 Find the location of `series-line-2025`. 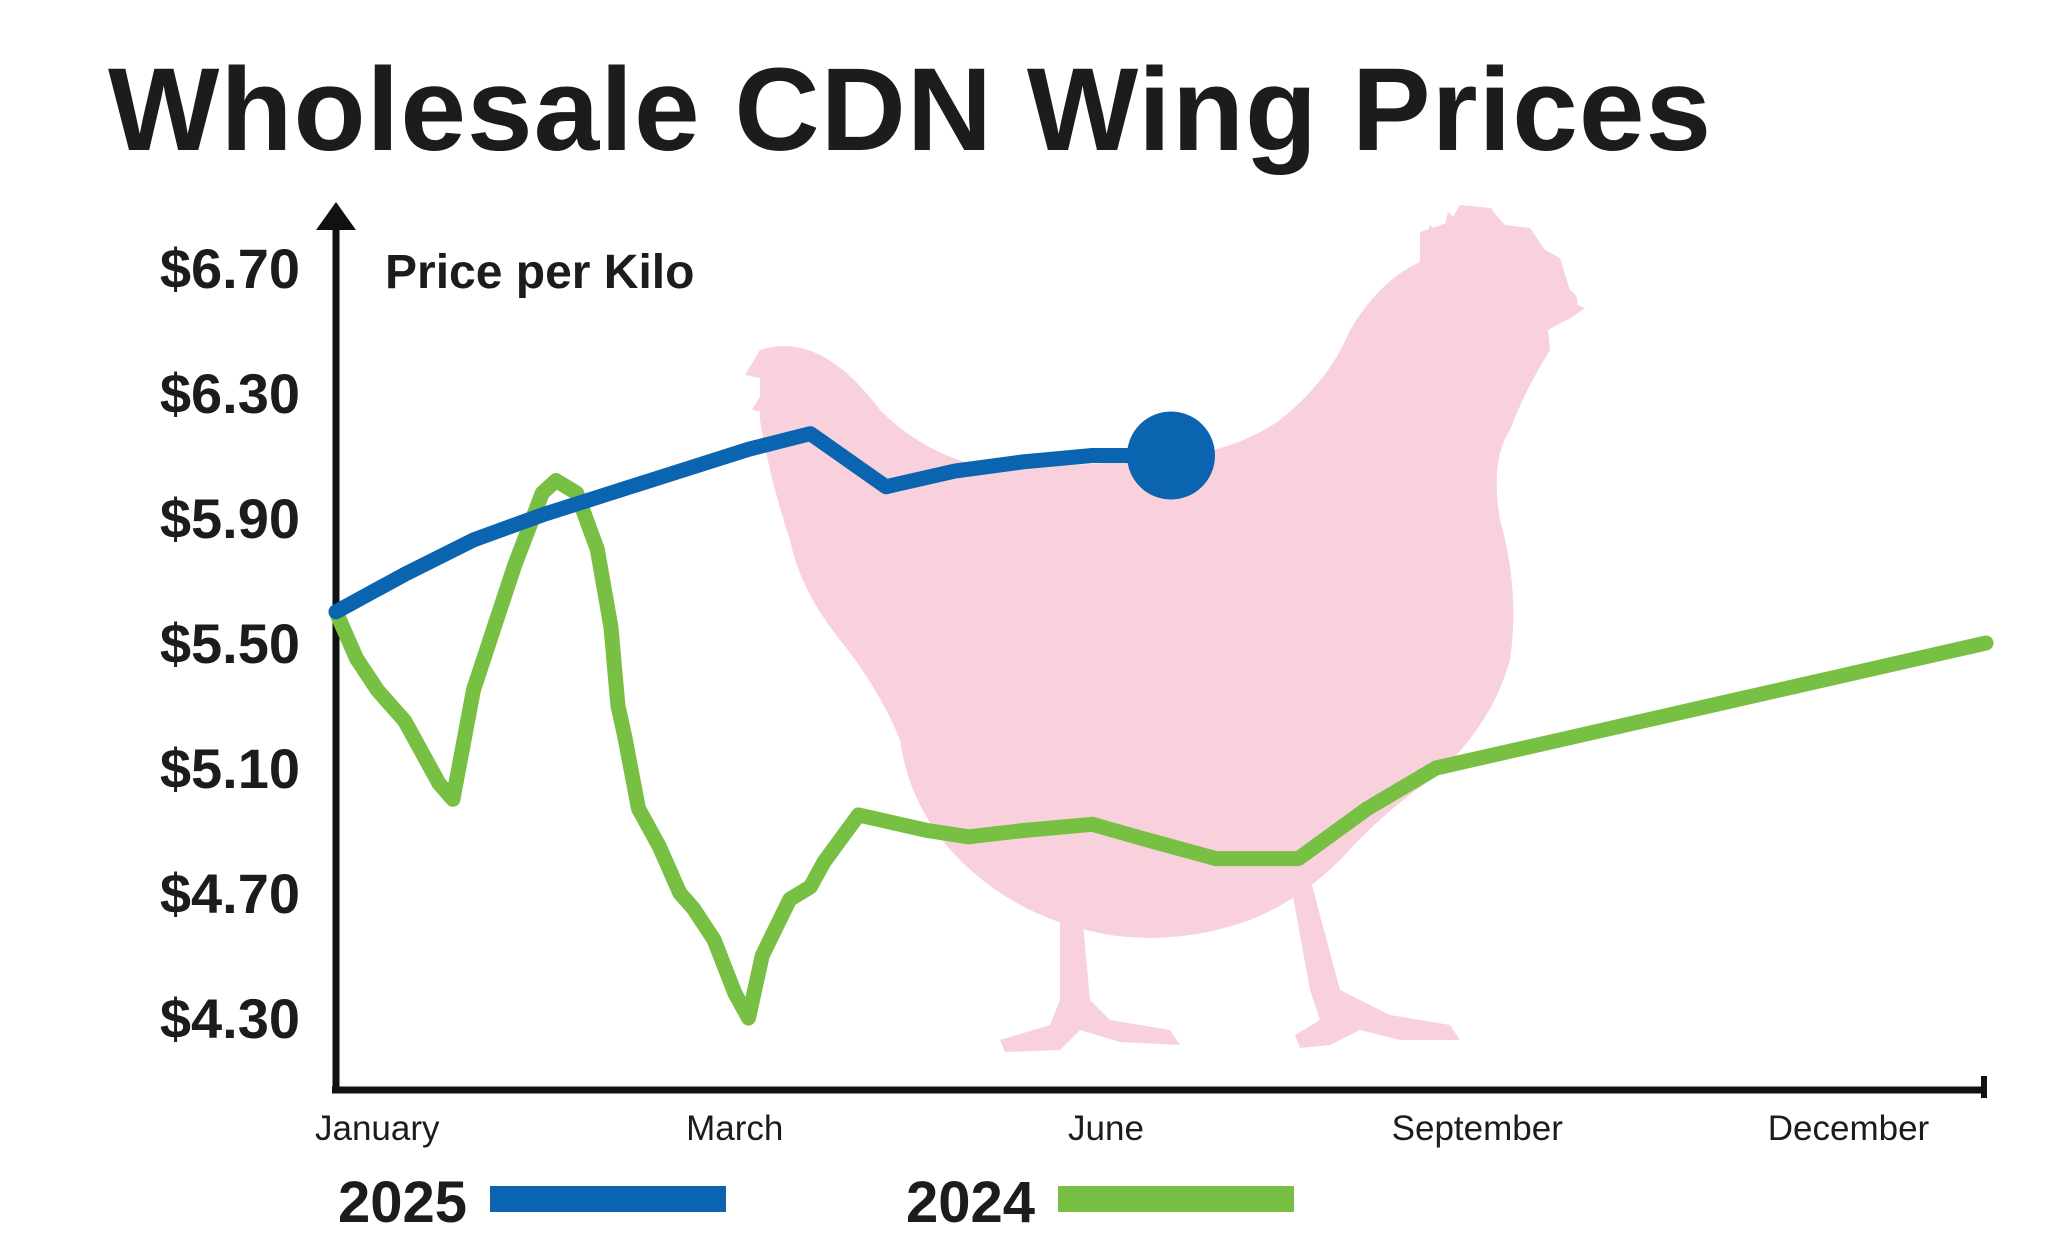

series-line-2025 is located at coordinates (748, 523).